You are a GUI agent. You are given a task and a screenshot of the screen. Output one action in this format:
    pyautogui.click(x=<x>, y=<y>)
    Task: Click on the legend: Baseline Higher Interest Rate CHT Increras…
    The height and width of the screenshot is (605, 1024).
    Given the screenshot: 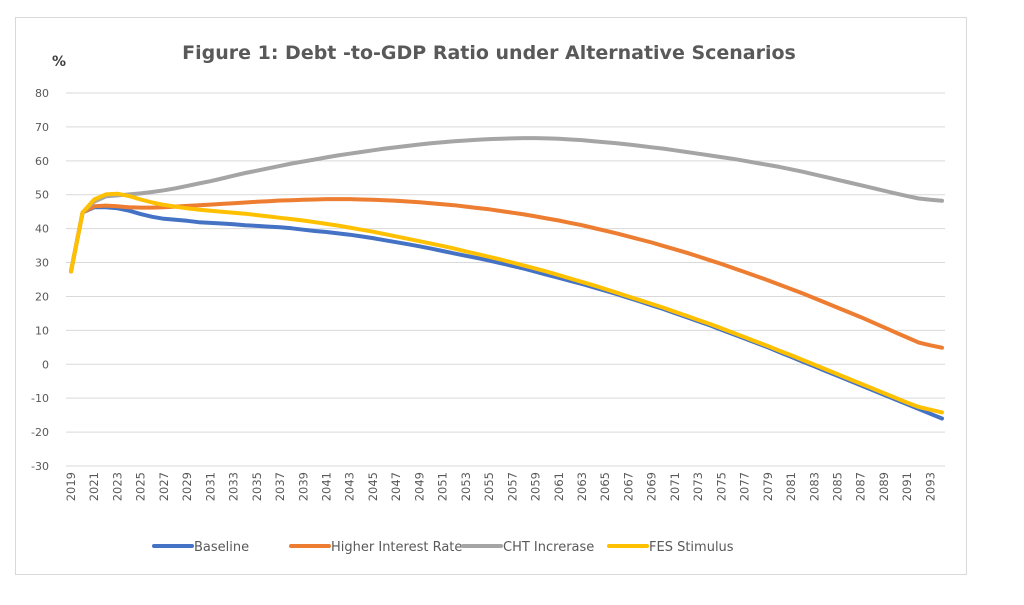 What is the action you would take?
    pyautogui.click(x=443, y=547)
    